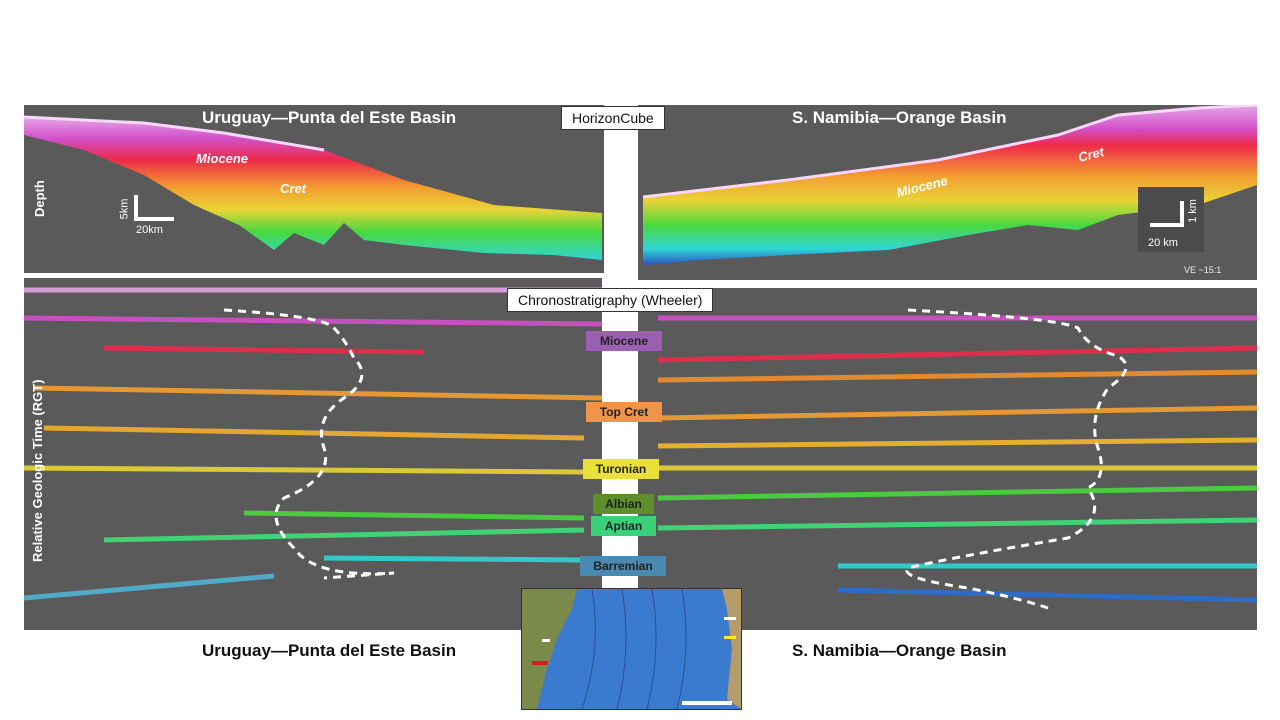 Image resolution: width=1280 pixels, height=720 pixels. What do you see at coordinates (1203, 270) in the screenshot?
I see `ve-label: VE ~15:1` at bounding box center [1203, 270].